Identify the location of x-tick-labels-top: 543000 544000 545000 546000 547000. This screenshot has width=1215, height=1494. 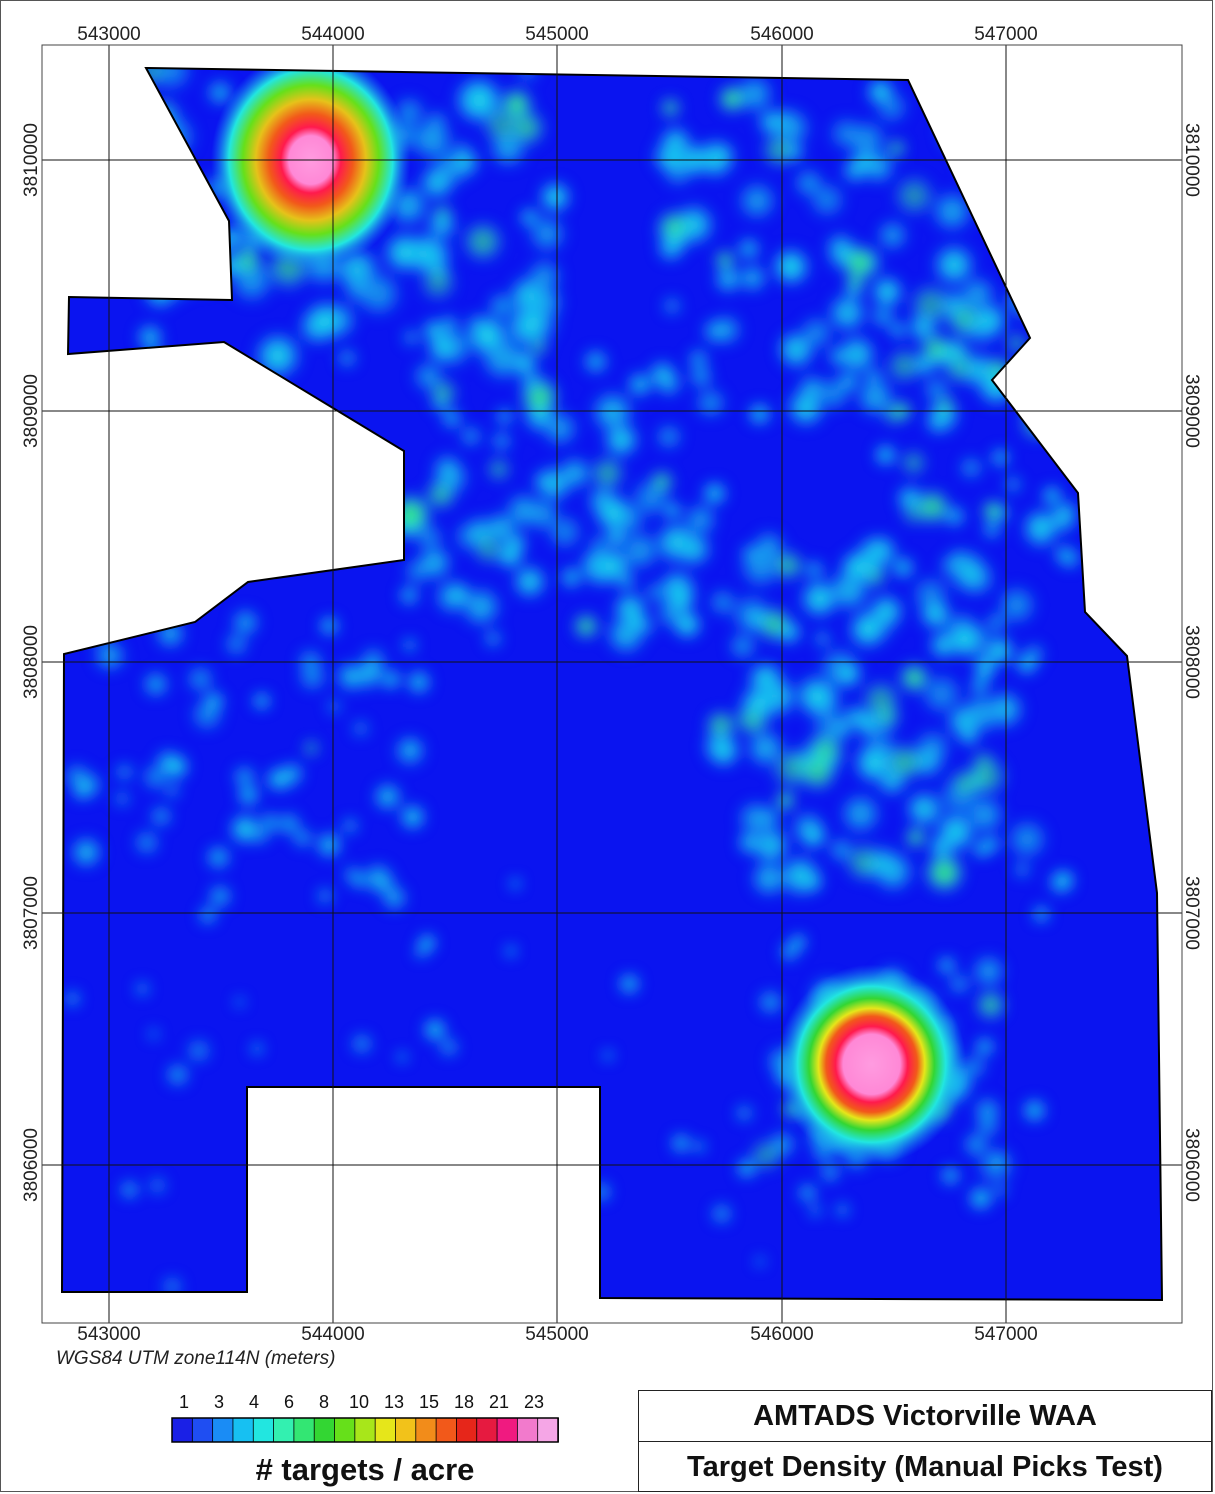
(557, 34).